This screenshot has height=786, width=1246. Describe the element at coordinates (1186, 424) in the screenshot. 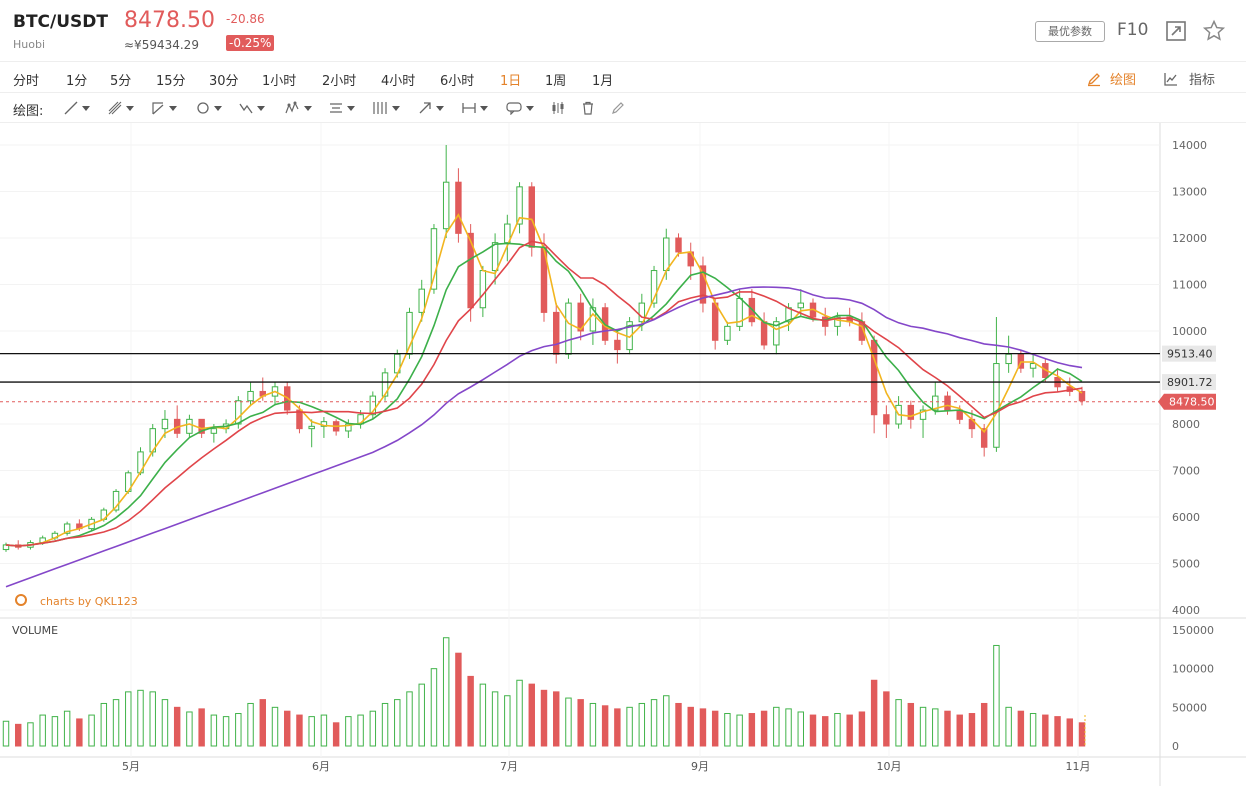

I see `price-tick-label: 8000` at that location.